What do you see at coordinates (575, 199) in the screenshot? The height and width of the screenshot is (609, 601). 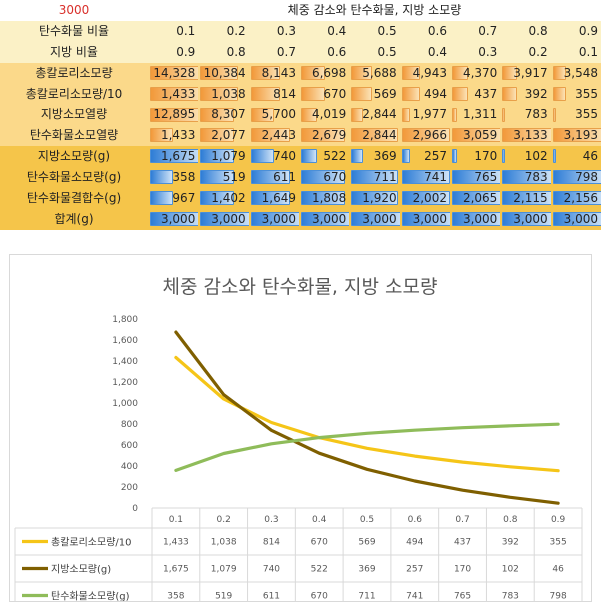 I see `data-cell: 2,156` at bounding box center [575, 199].